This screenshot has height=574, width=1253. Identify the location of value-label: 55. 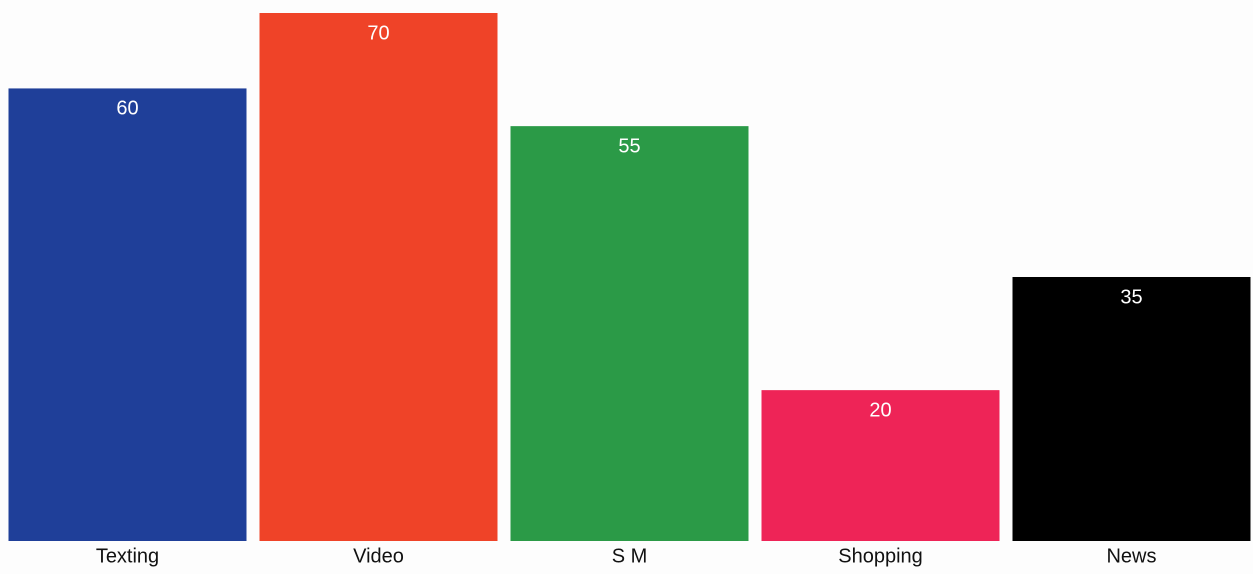
(629, 146).